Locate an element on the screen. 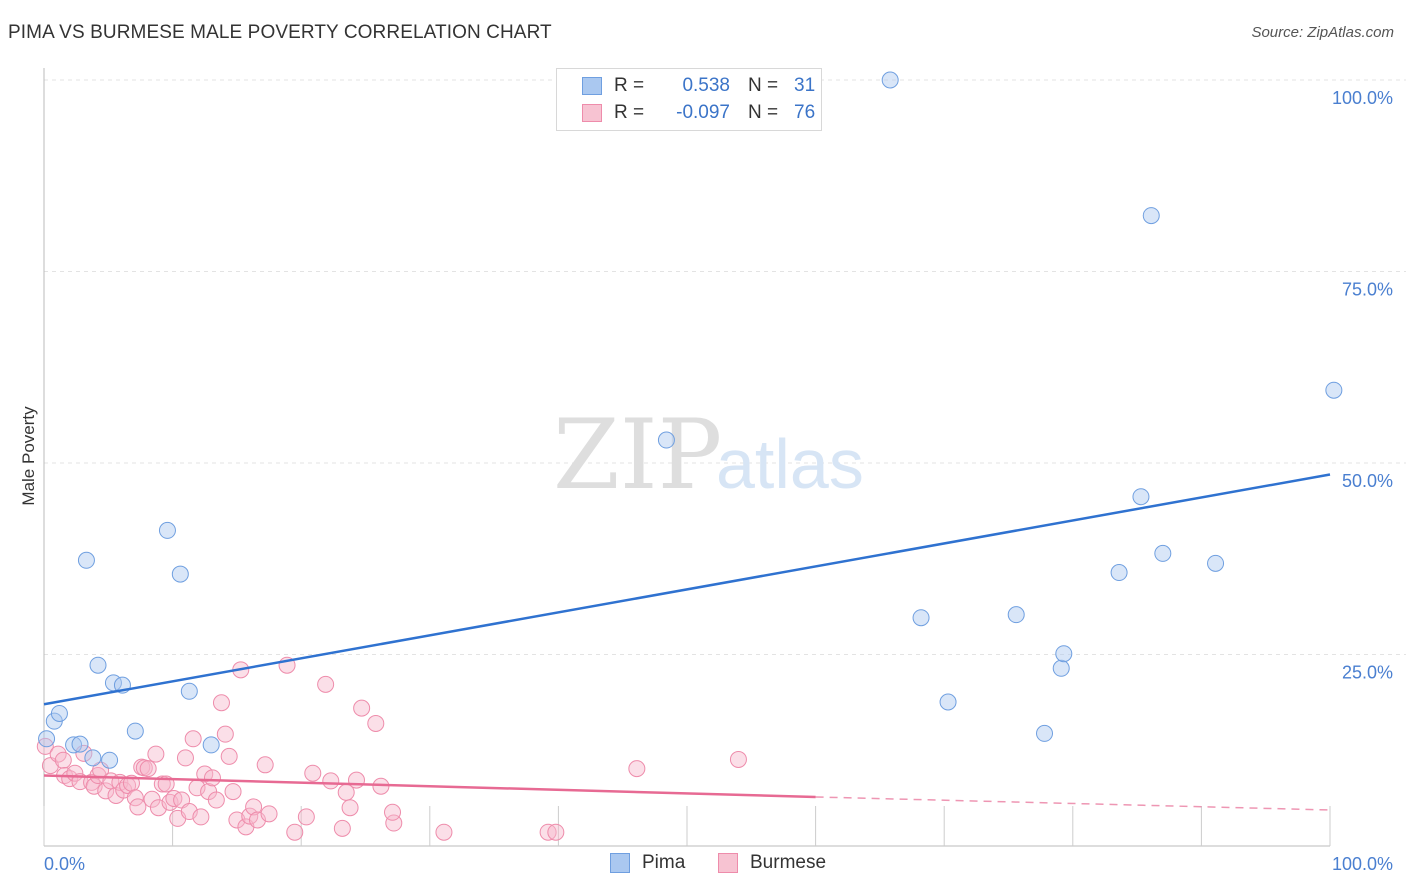 The image size is (1406, 892). watermark: ZIP atlas is located at coordinates (708, 455).